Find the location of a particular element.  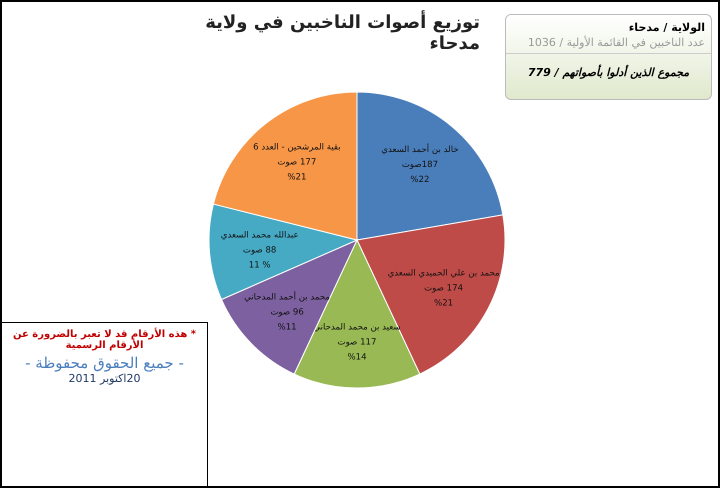

text: عدد الناخبين في القائمة الأولية / 1036 is located at coordinates (608, 44).